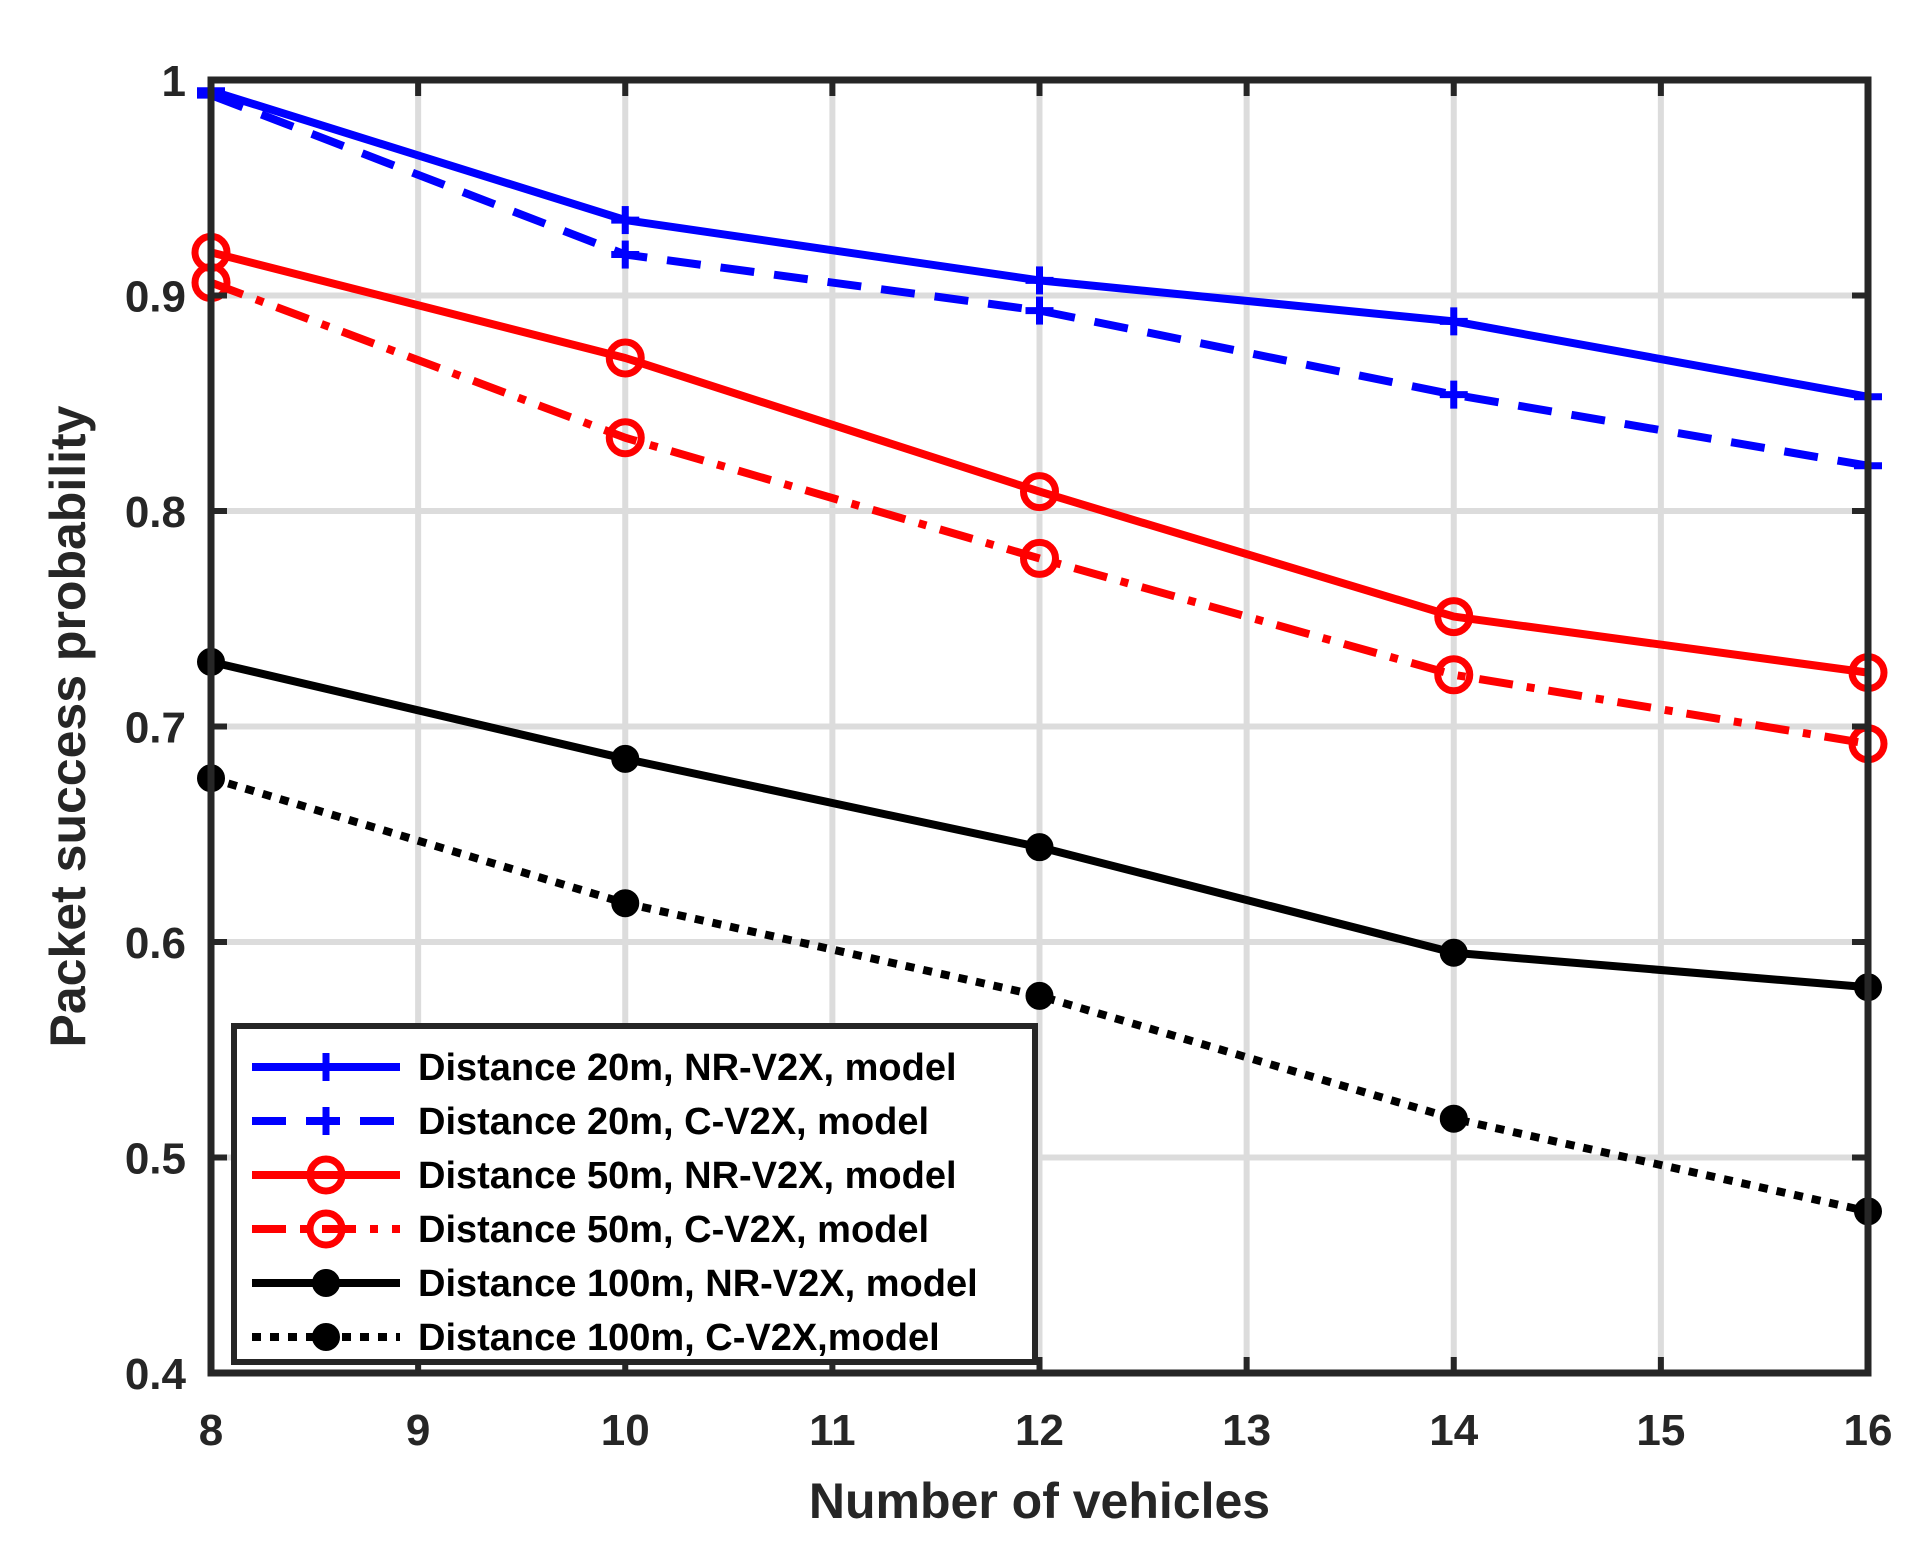 The width and height of the screenshot is (1931, 1542). I want to click on y-axis-title: Packet success probability, so click(68, 726).